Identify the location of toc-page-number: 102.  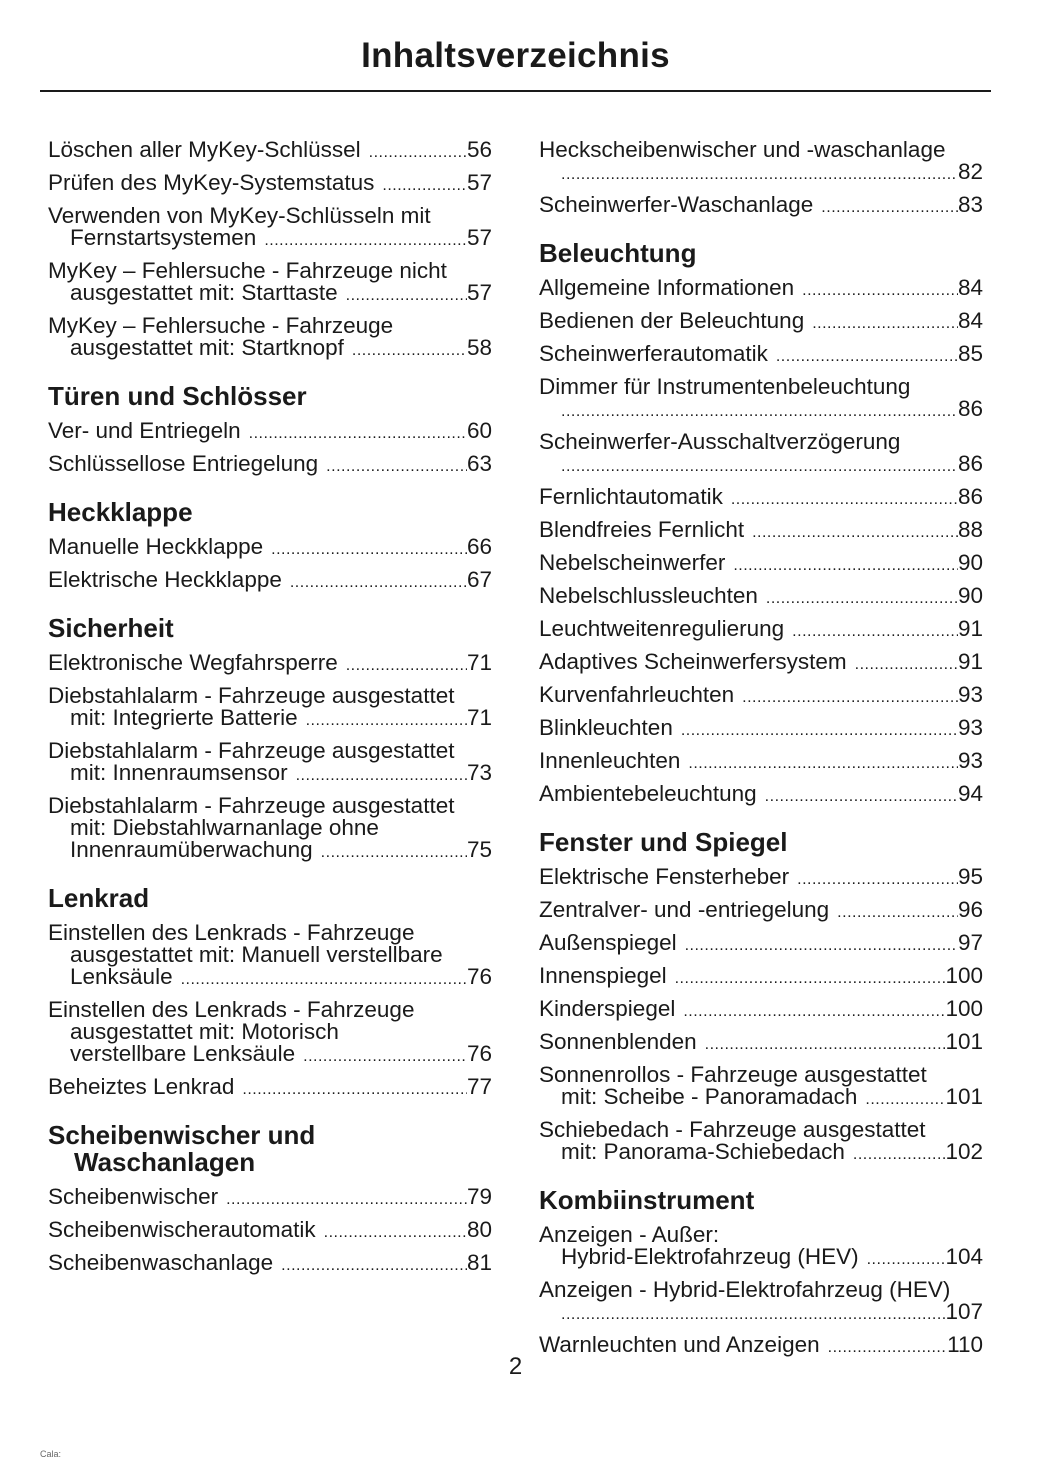
(964, 1151).